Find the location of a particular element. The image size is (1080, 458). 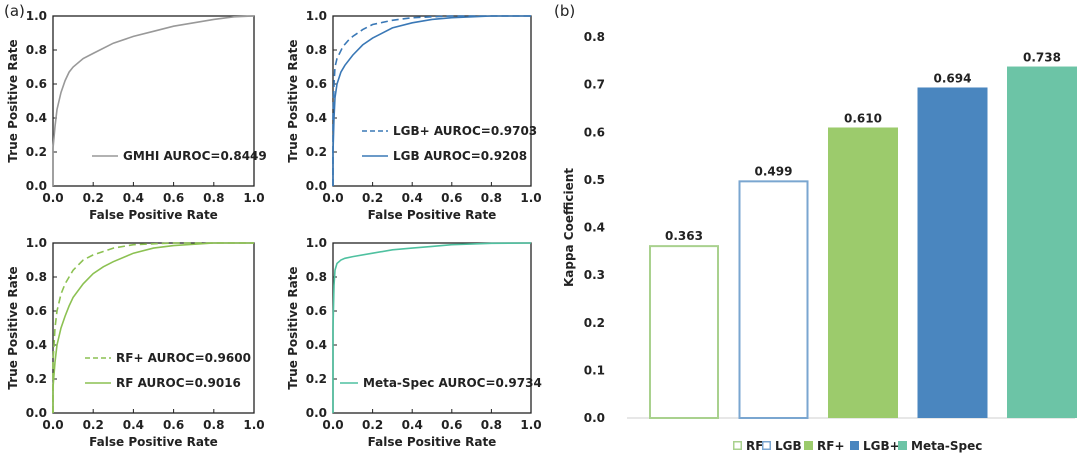

legend-label: LGB AUROC=0.9208 is located at coordinates (460, 156).